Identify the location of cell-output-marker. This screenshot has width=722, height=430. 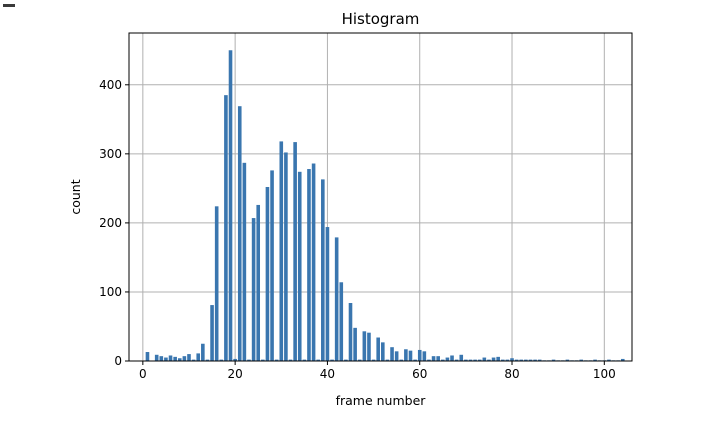
(9, 5).